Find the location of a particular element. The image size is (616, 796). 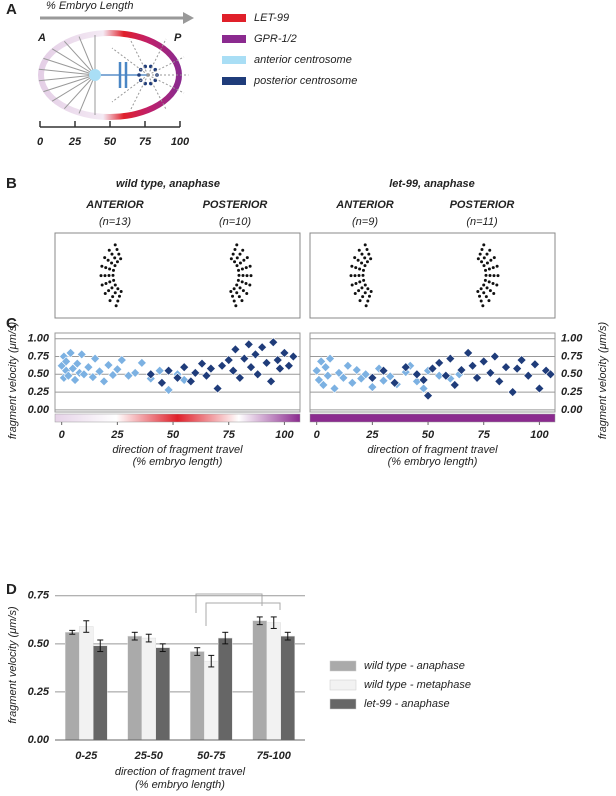

legend-label: wild type - anaphase is located at coordinates (414, 666).